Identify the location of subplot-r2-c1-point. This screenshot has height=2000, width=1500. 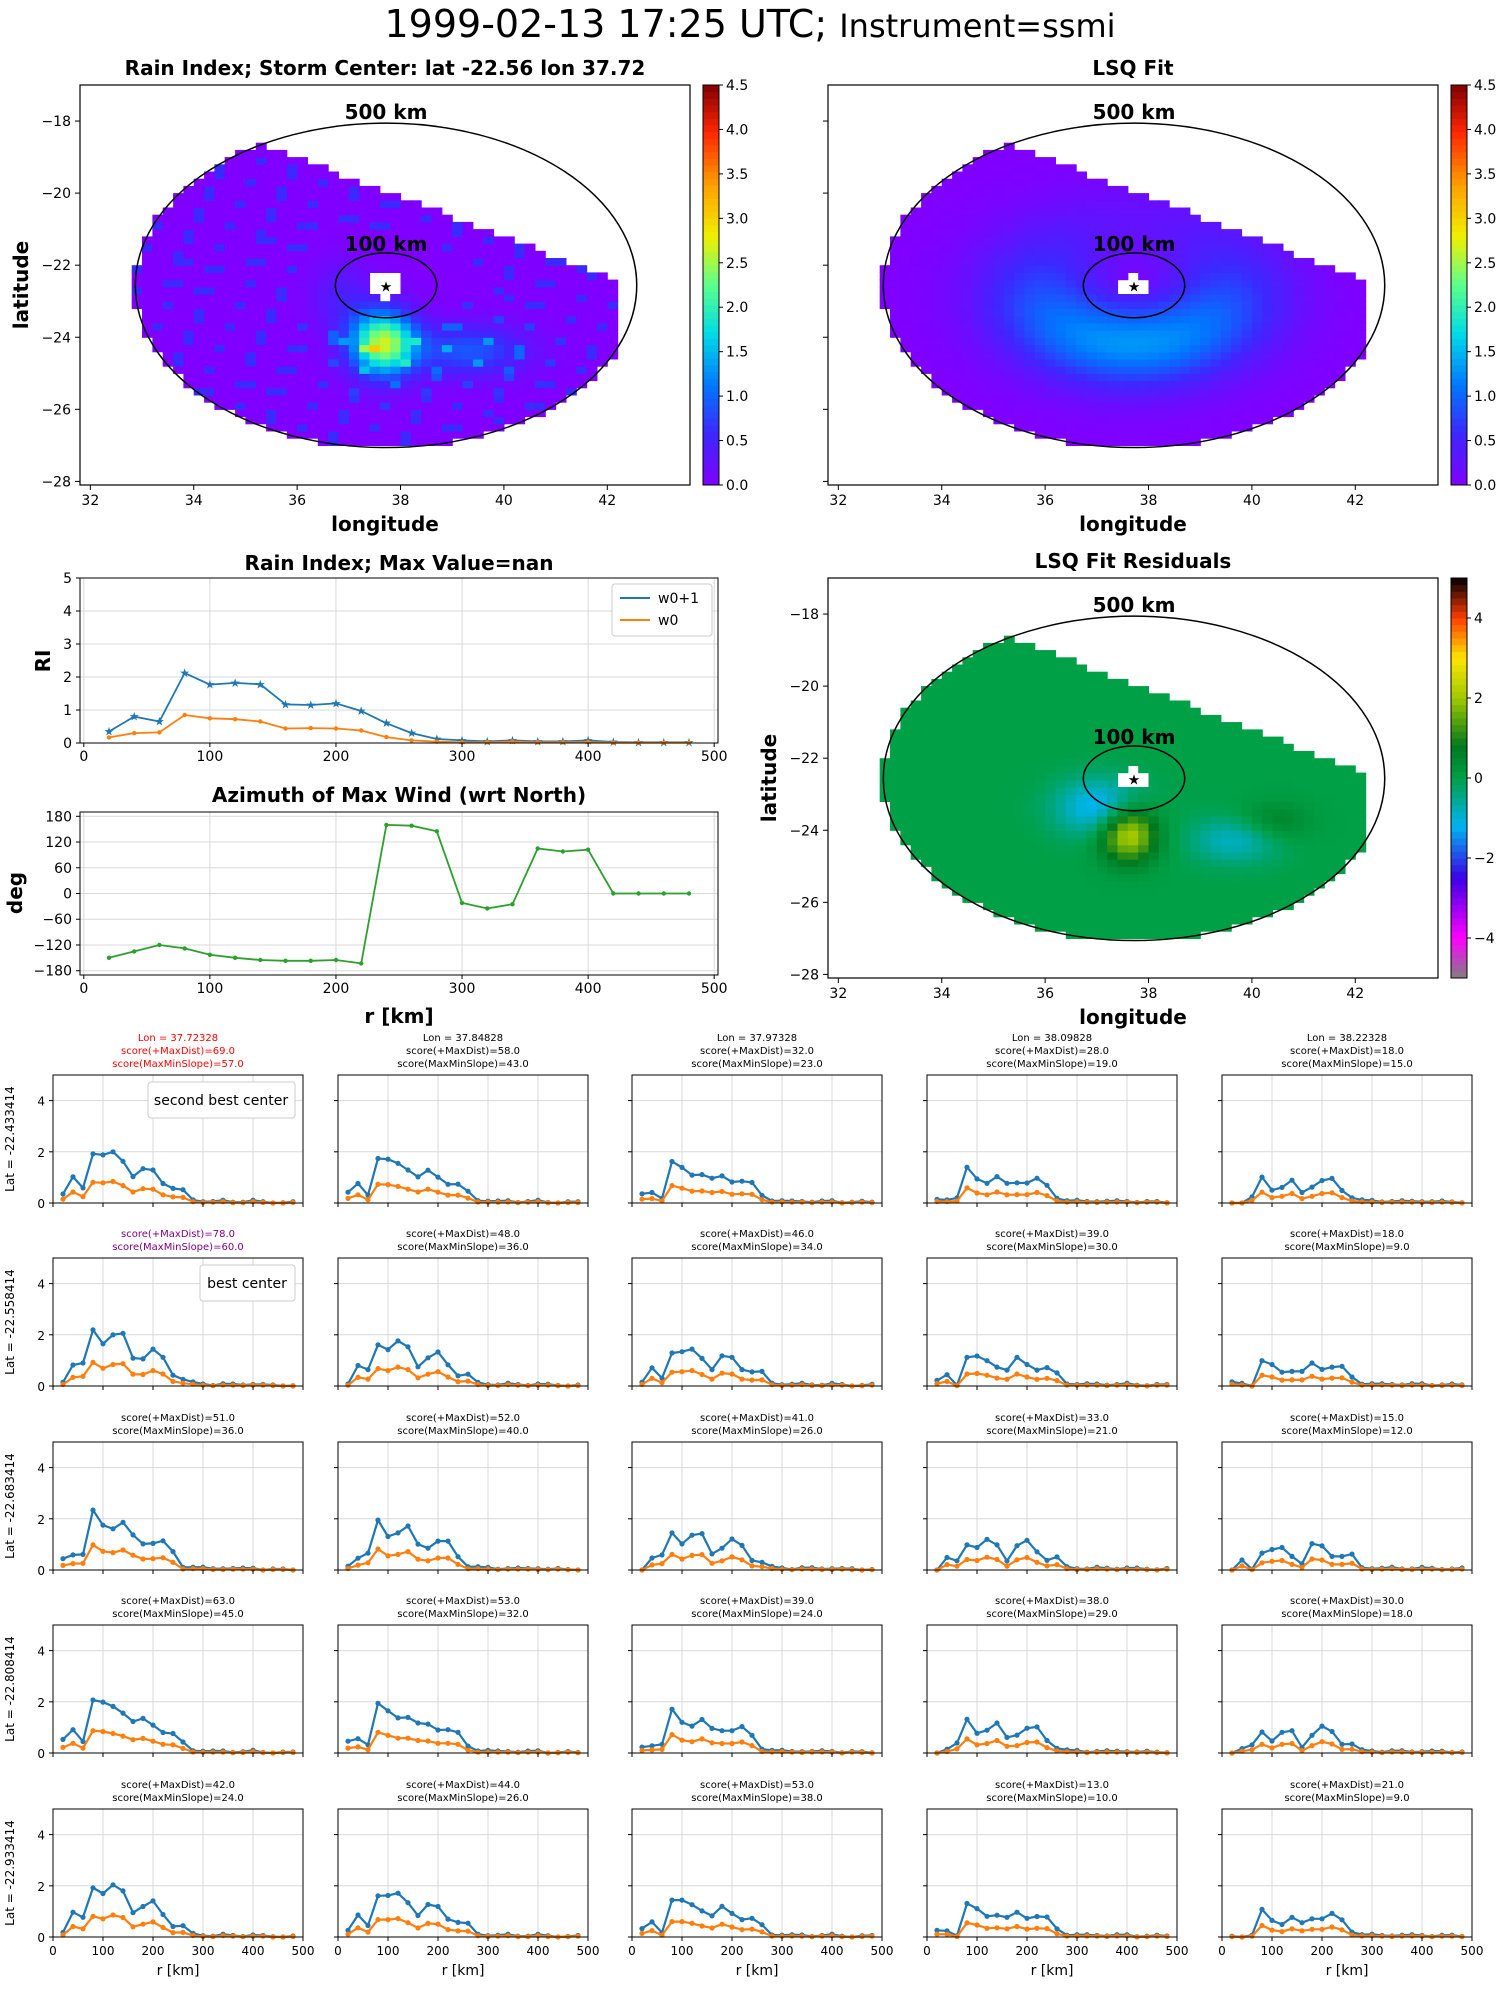
(143, 1359).